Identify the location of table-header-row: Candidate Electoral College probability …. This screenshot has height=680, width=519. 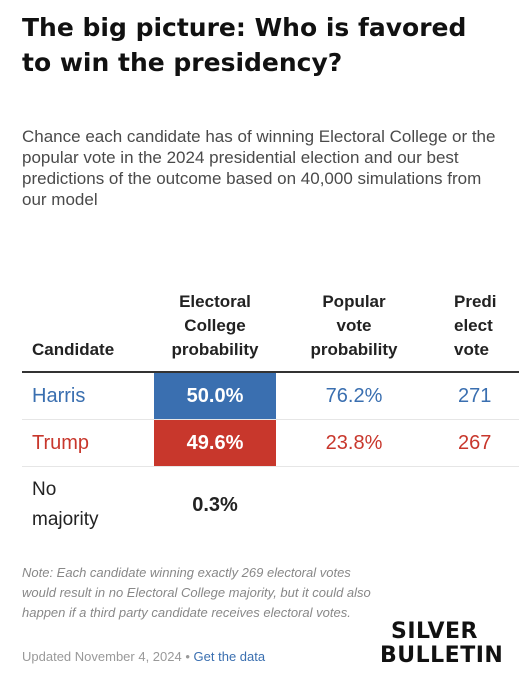
(270, 325).